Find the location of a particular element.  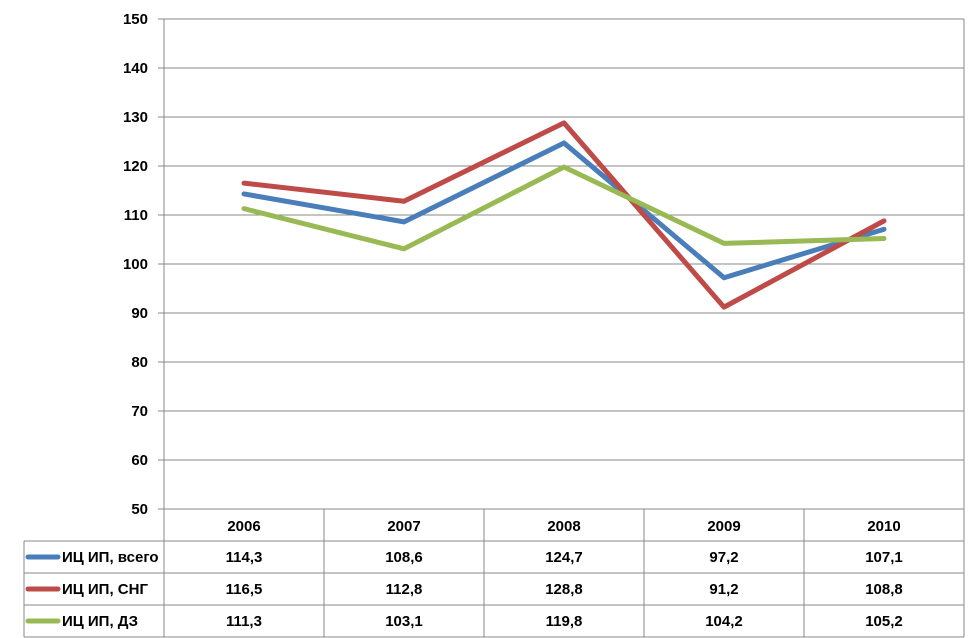

y-tick-label: 130 is located at coordinates (135, 117).